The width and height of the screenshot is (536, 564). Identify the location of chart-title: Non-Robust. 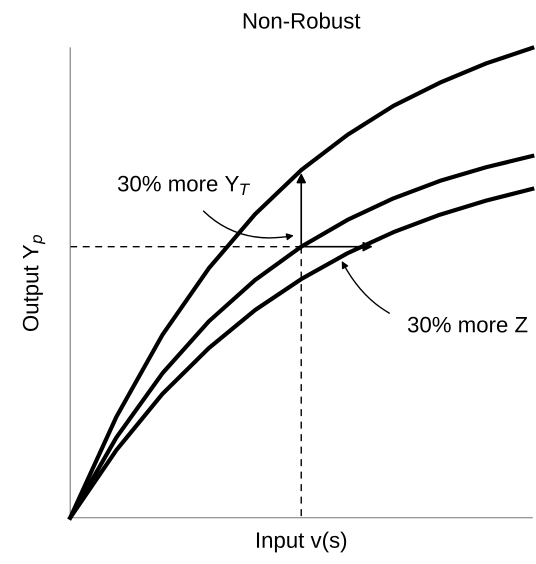
(302, 20).